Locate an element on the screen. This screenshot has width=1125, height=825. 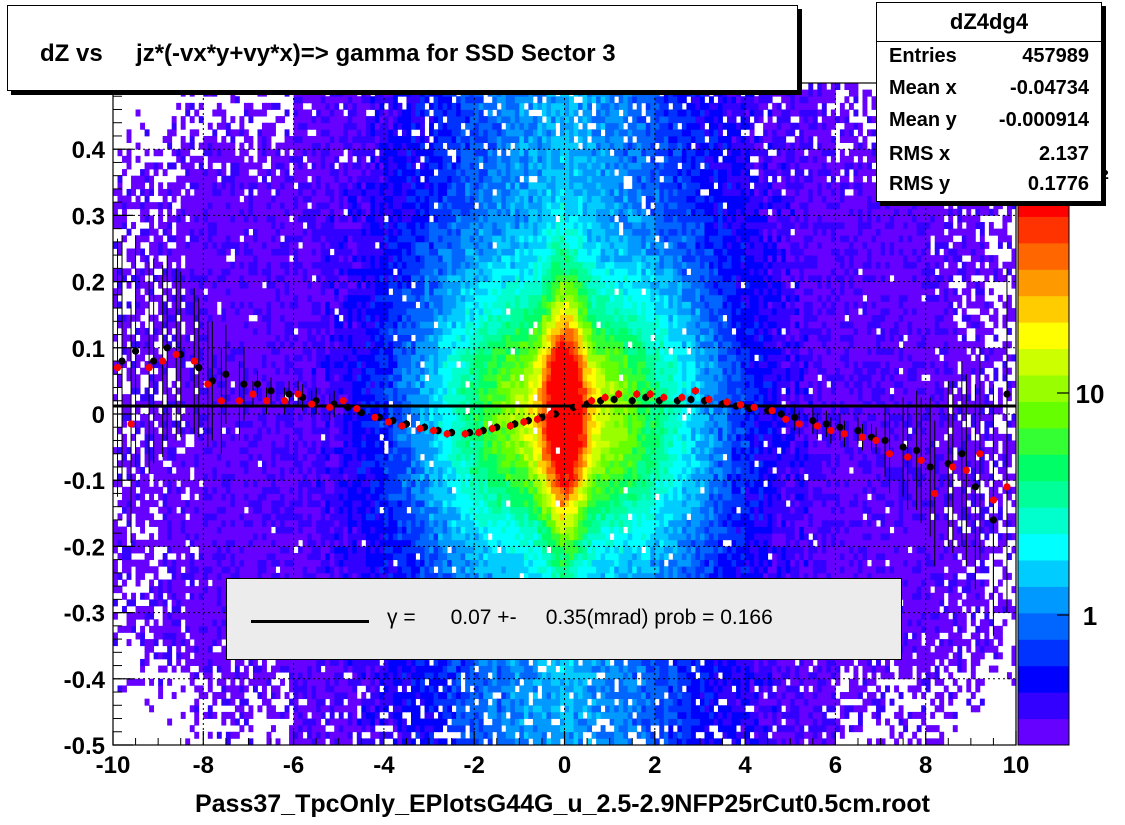
y-tick-label: -0.1 is located at coordinates (84, 481).